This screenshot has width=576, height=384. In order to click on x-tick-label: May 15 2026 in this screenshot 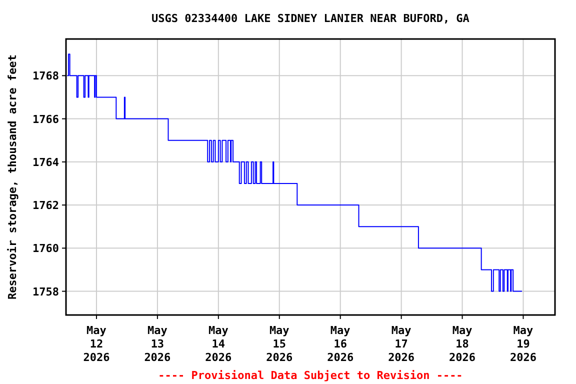, I will do `click(279, 344)`.